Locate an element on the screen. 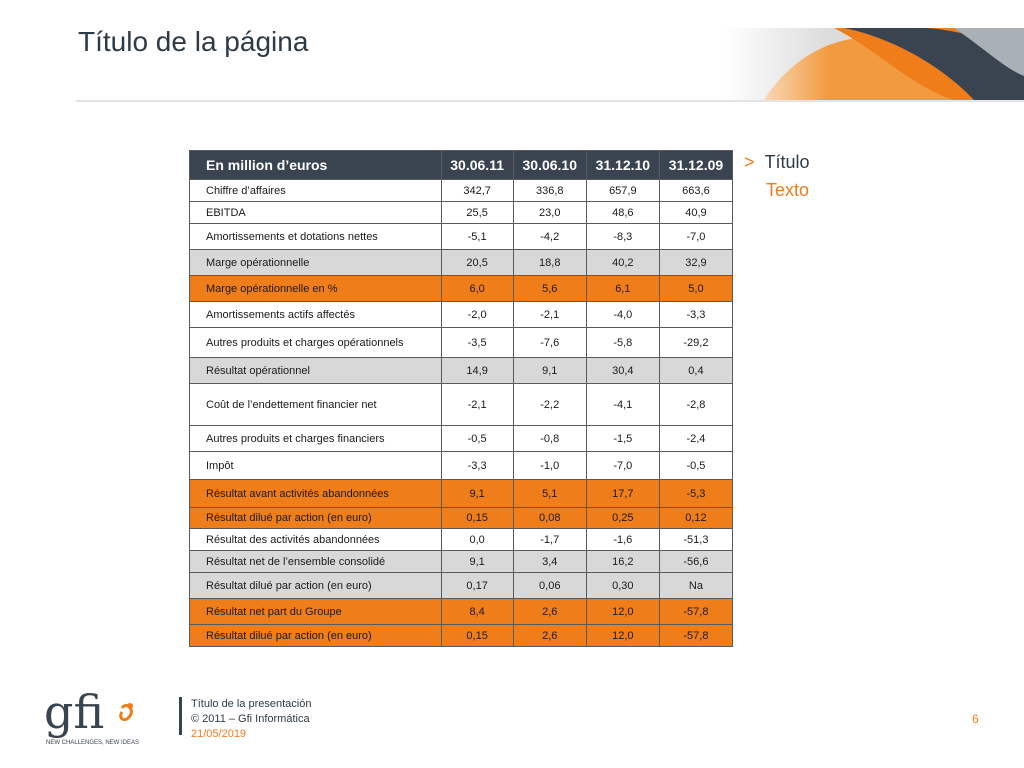  page-number: 6 is located at coordinates (975, 719).